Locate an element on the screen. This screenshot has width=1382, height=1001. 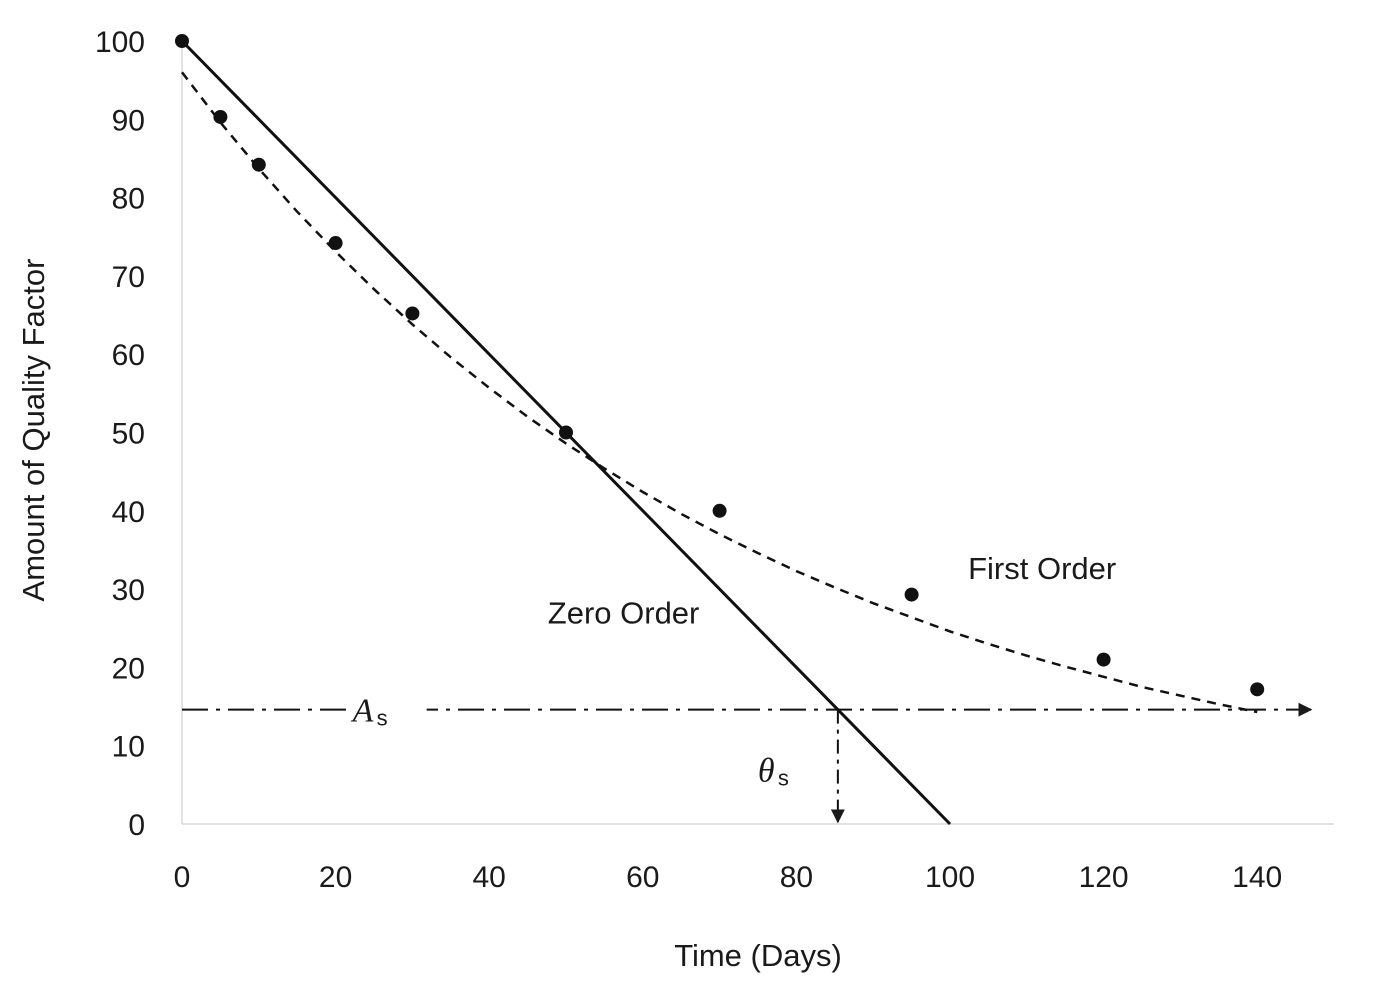
x-tick-label: 140 is located at coordinates (1257, 877).